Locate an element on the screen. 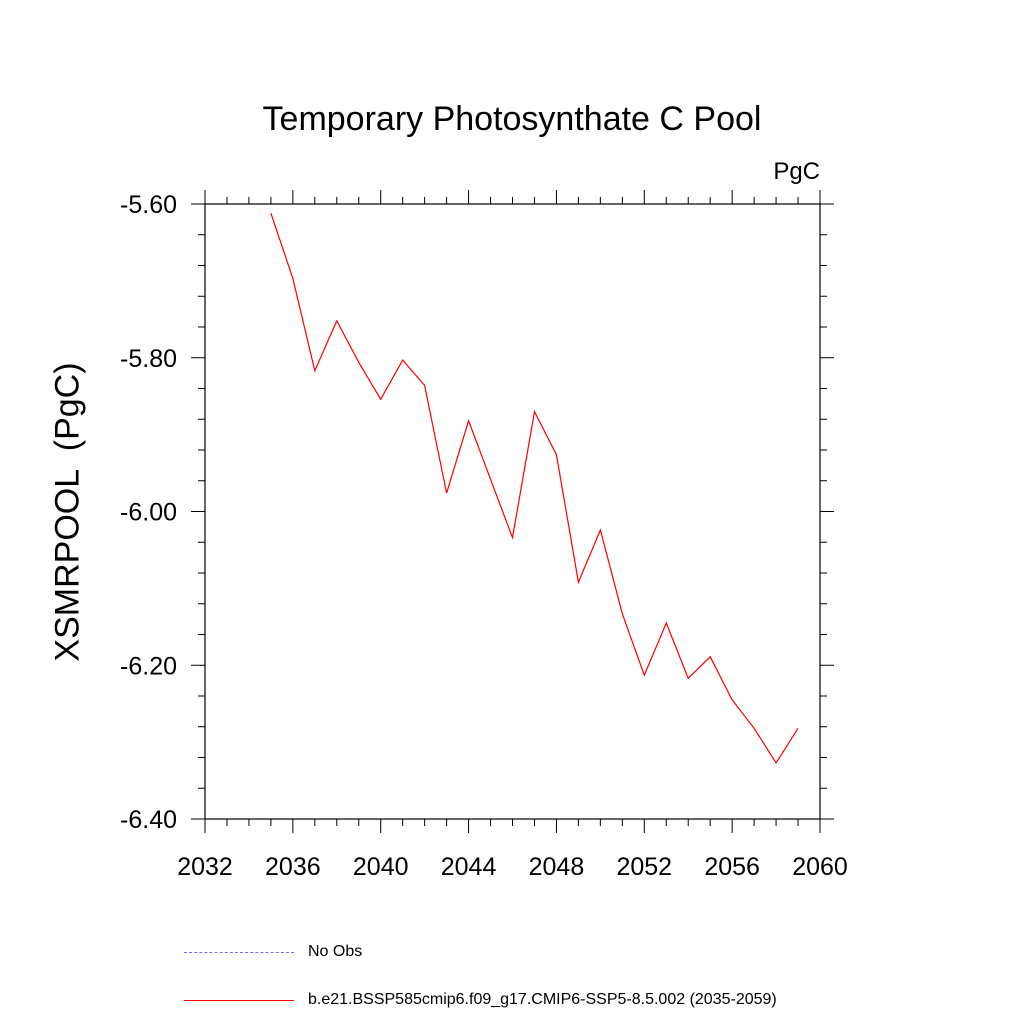 This screenshot has width=1024, height=1024. x-tick-label: 2040 is located at coordinates (381, 867).